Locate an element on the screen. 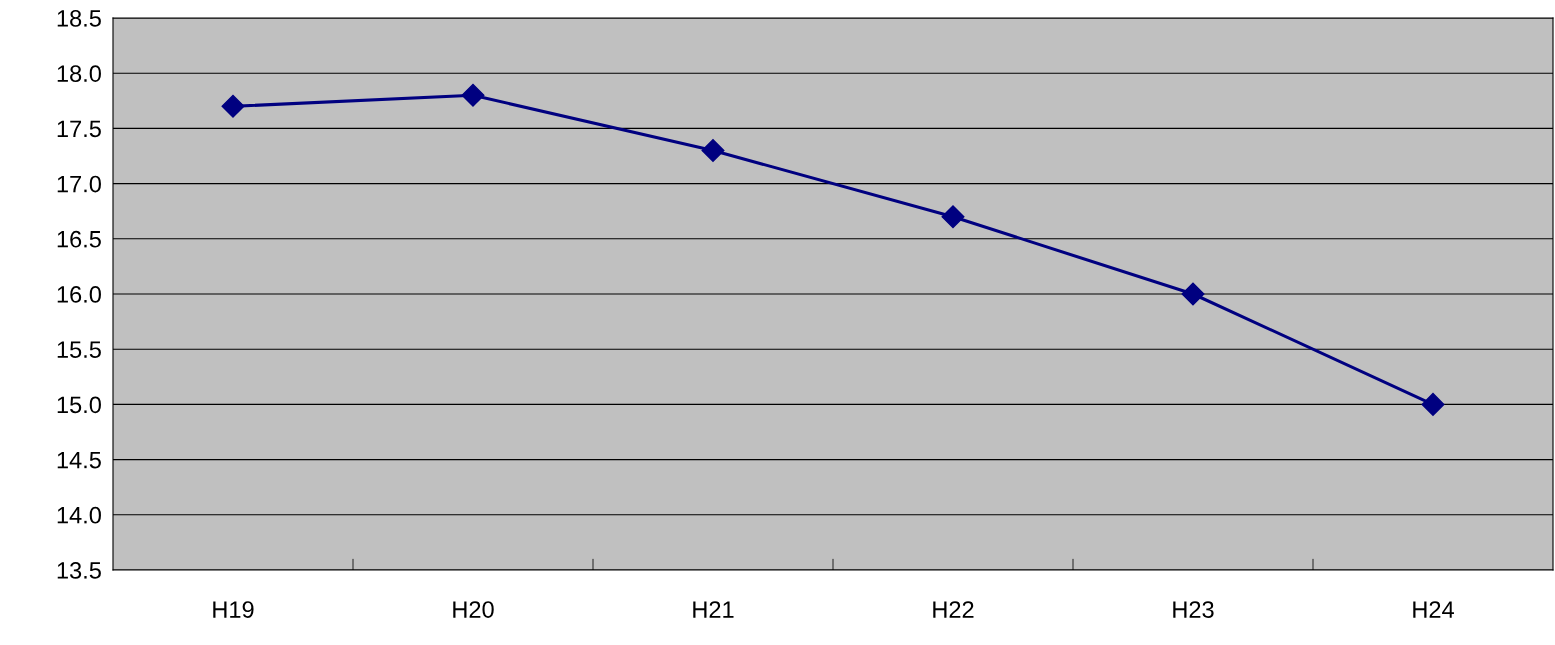  y-tick-label: 17.0 is located at coordinates (79, 184).